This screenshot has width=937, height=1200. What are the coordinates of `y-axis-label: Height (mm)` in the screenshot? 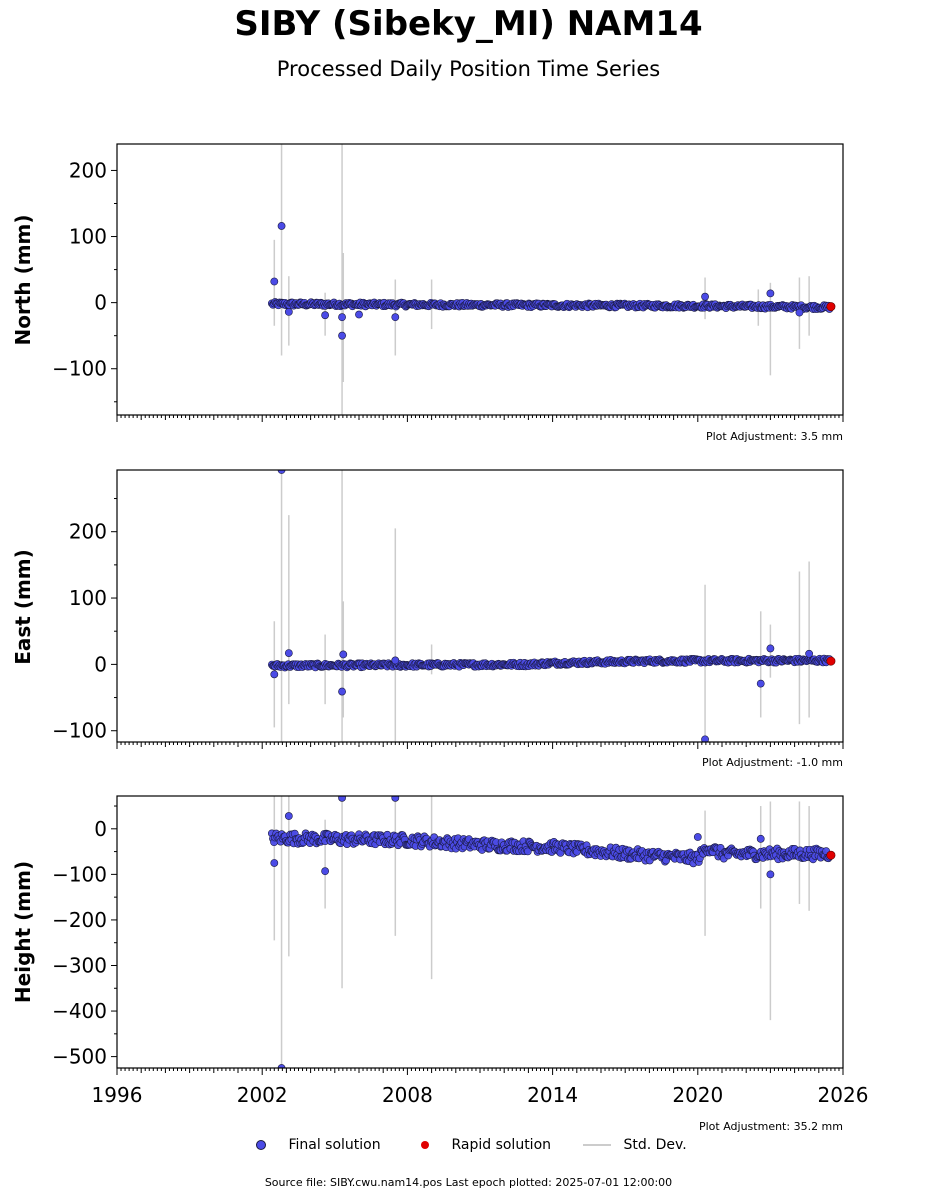 It's located at (23, 932).